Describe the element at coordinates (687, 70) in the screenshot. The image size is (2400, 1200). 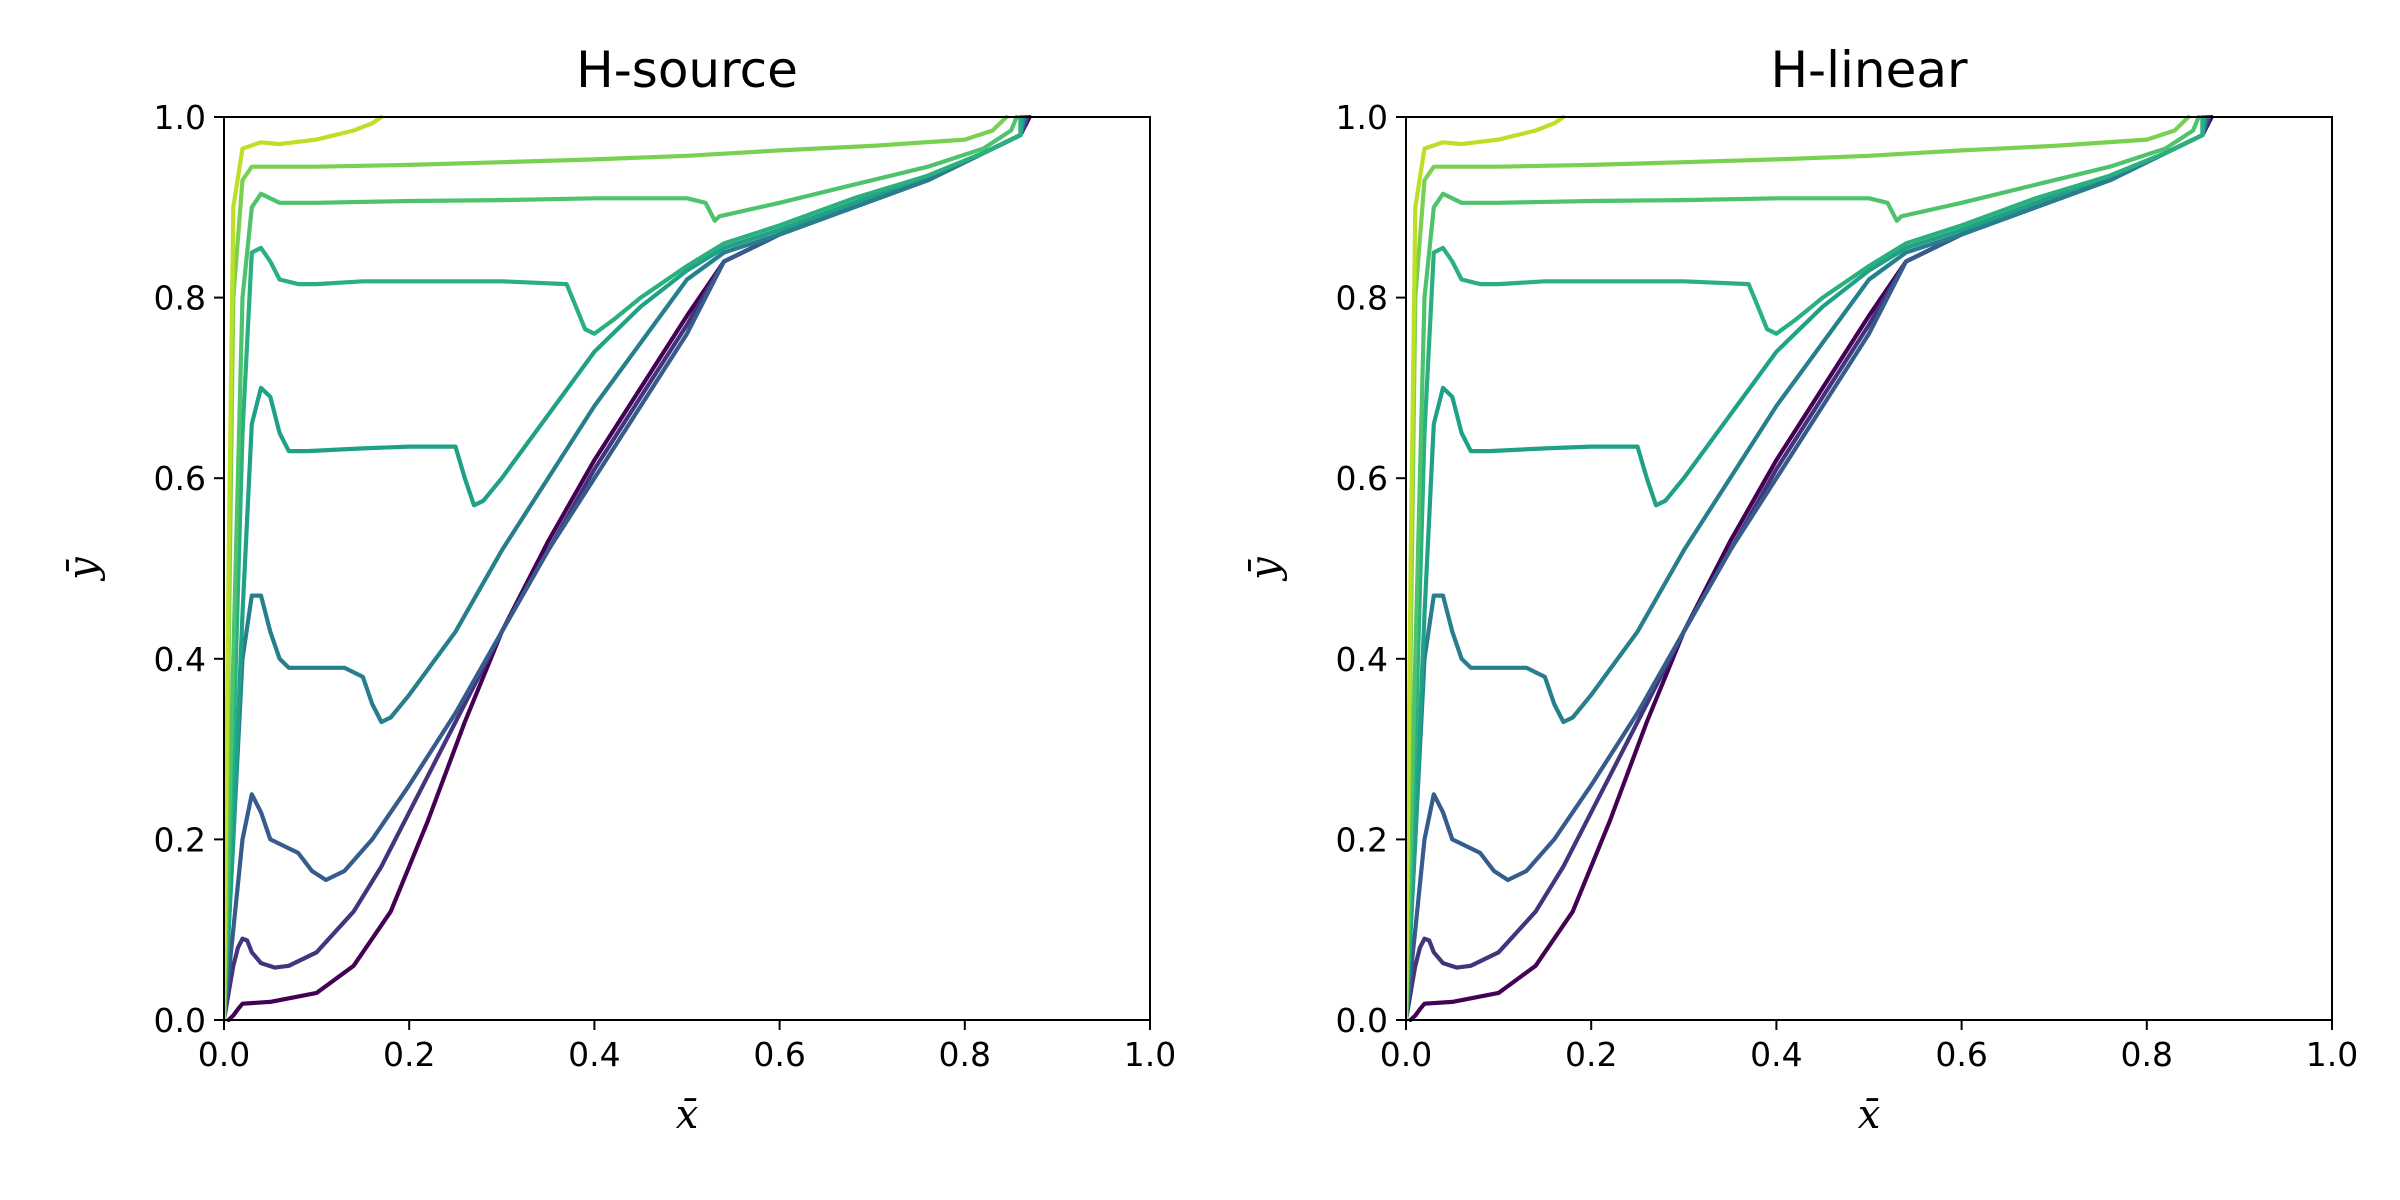
I see `subplot-title: H-source` at that location.